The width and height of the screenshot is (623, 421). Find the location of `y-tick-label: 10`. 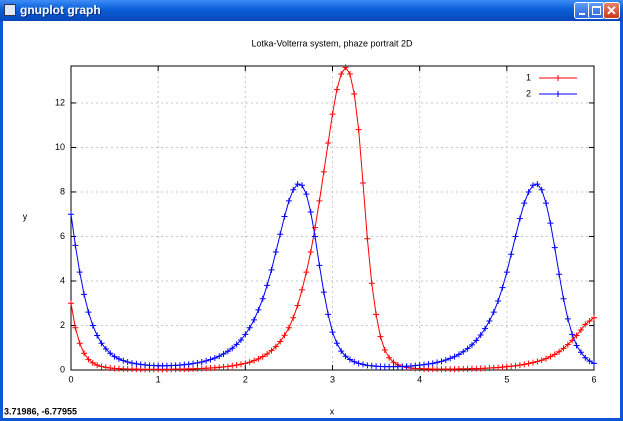

y-tick-label: 10 is located at coordinates (60, 147).